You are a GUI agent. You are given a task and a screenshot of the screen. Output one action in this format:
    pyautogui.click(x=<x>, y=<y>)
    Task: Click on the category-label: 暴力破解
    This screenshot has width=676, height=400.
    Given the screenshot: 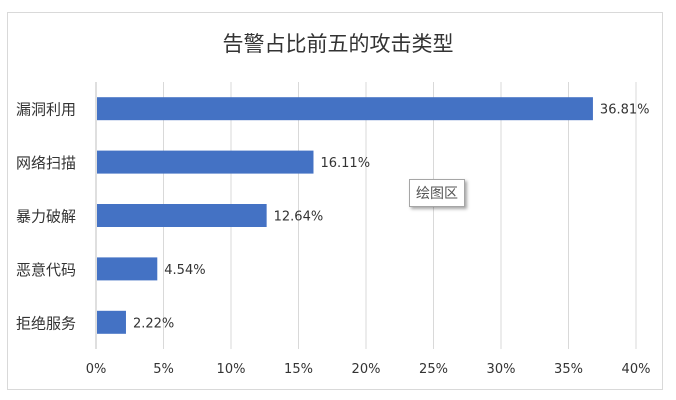 What is the action you would take?
    pyautogui.click(x=46, y=217)
    